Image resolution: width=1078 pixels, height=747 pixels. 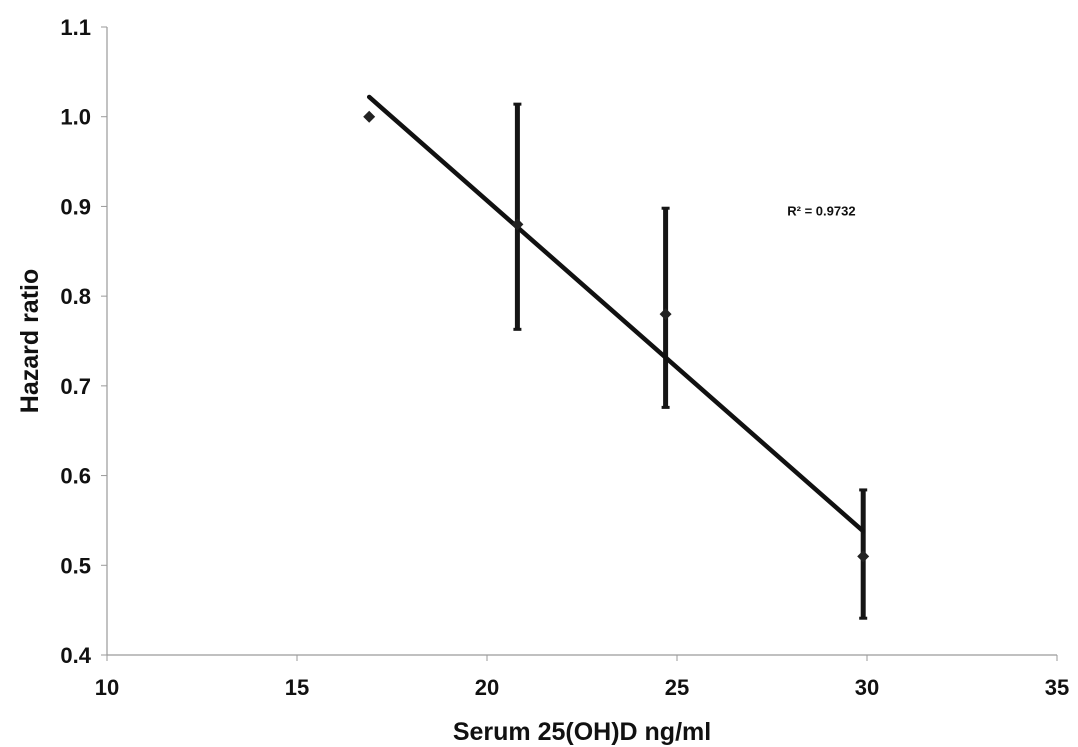 What do you see at coordinates (75, 565) in the screenshot?
I see `y-tick-label: 0.5` at bounding box center [75, 565].